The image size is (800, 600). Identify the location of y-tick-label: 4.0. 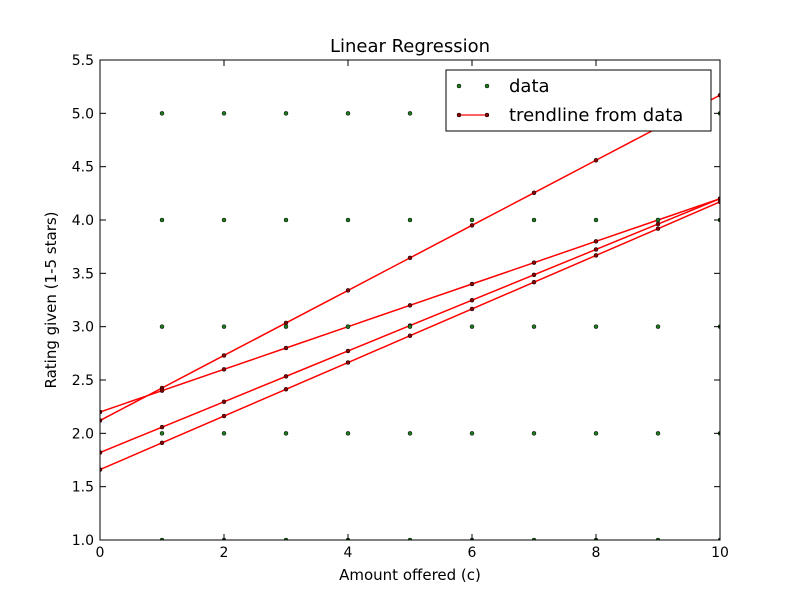
(83, 221).